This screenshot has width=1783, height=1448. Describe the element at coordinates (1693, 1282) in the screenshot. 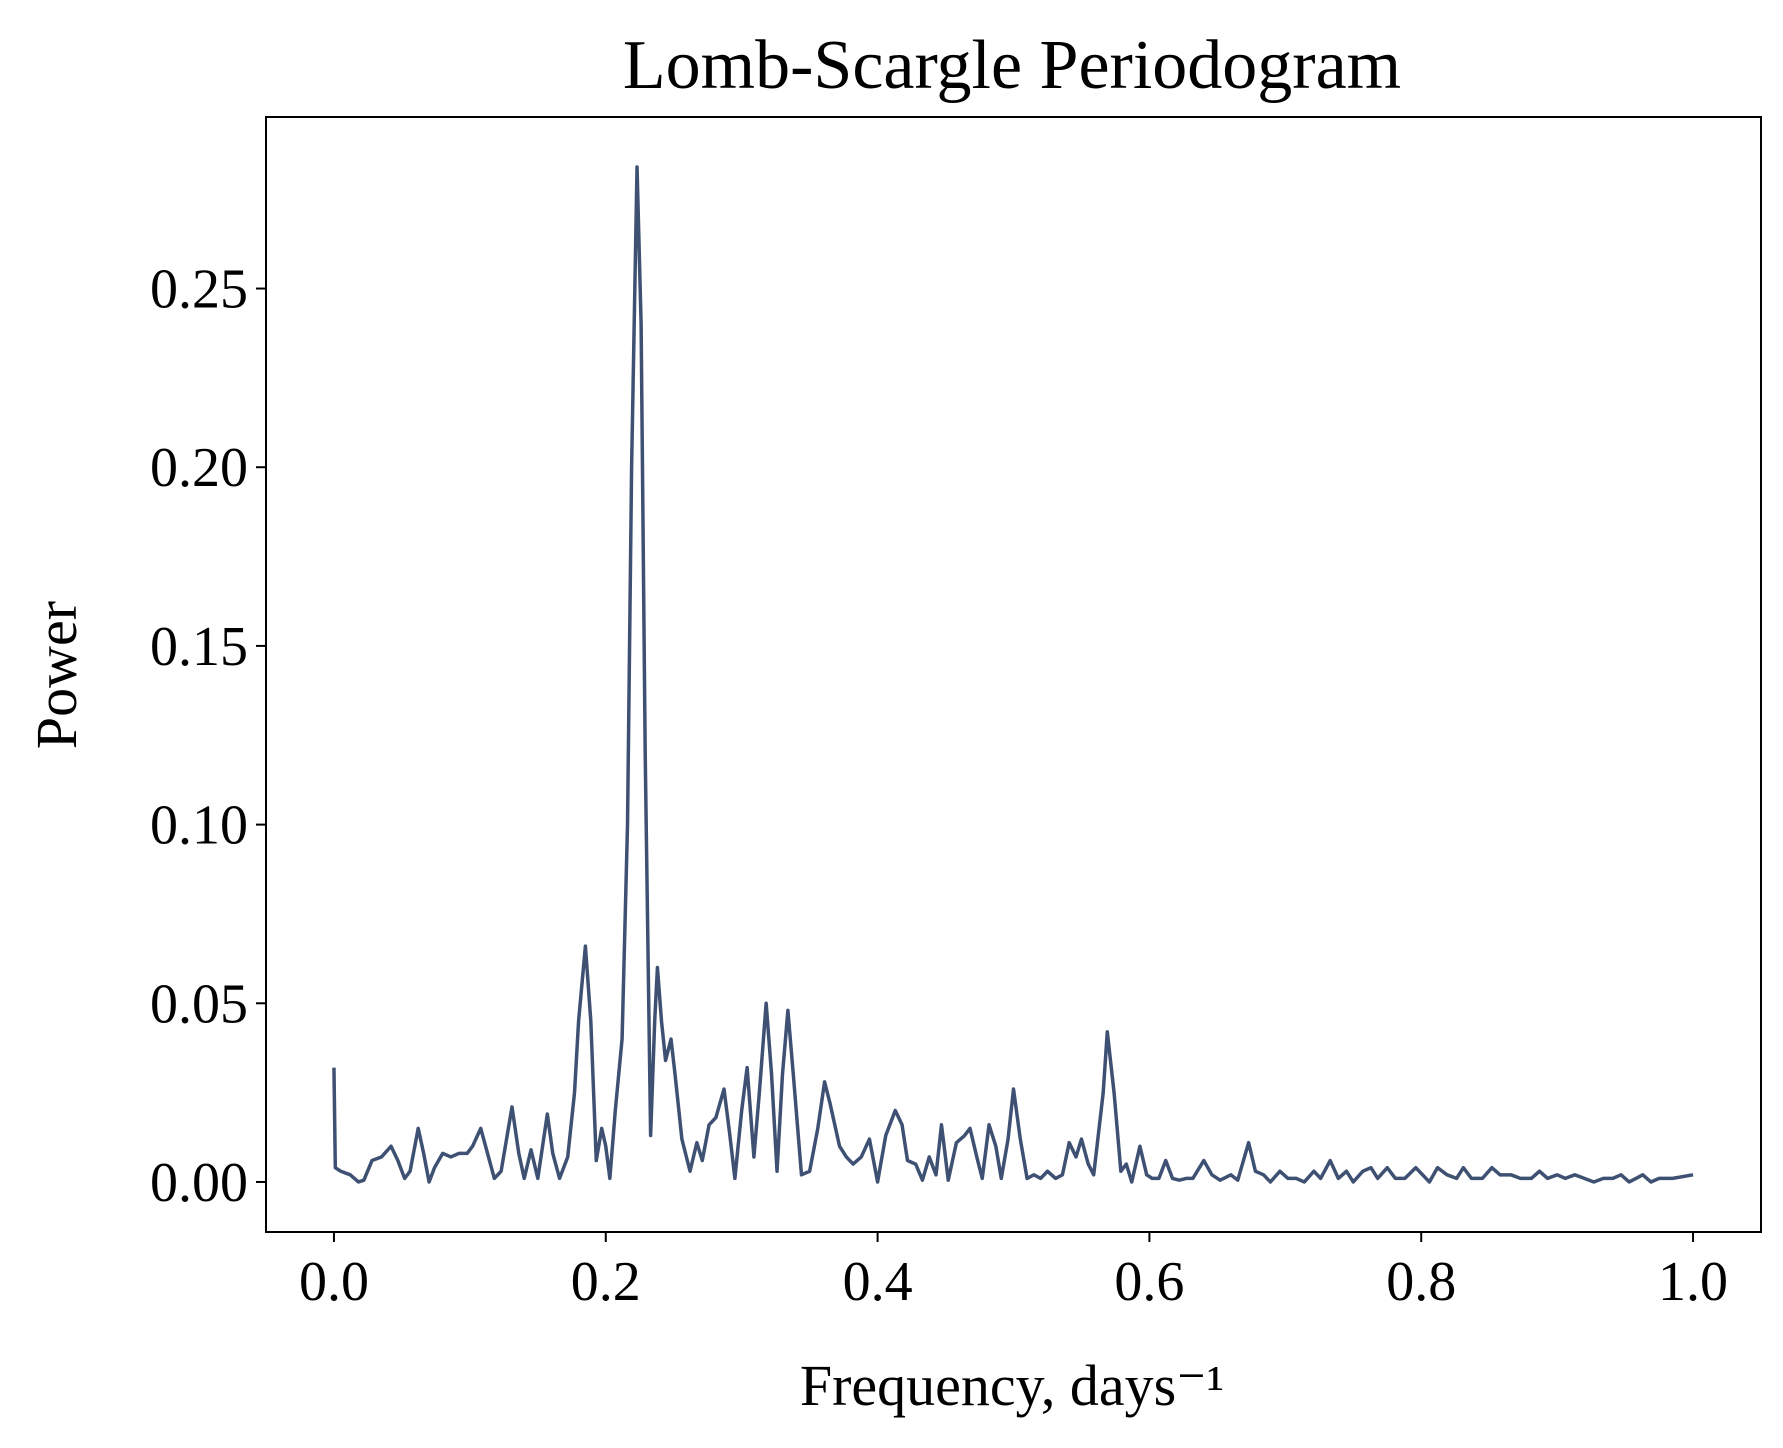

I see `x-tick-label: 1.0` at that location.